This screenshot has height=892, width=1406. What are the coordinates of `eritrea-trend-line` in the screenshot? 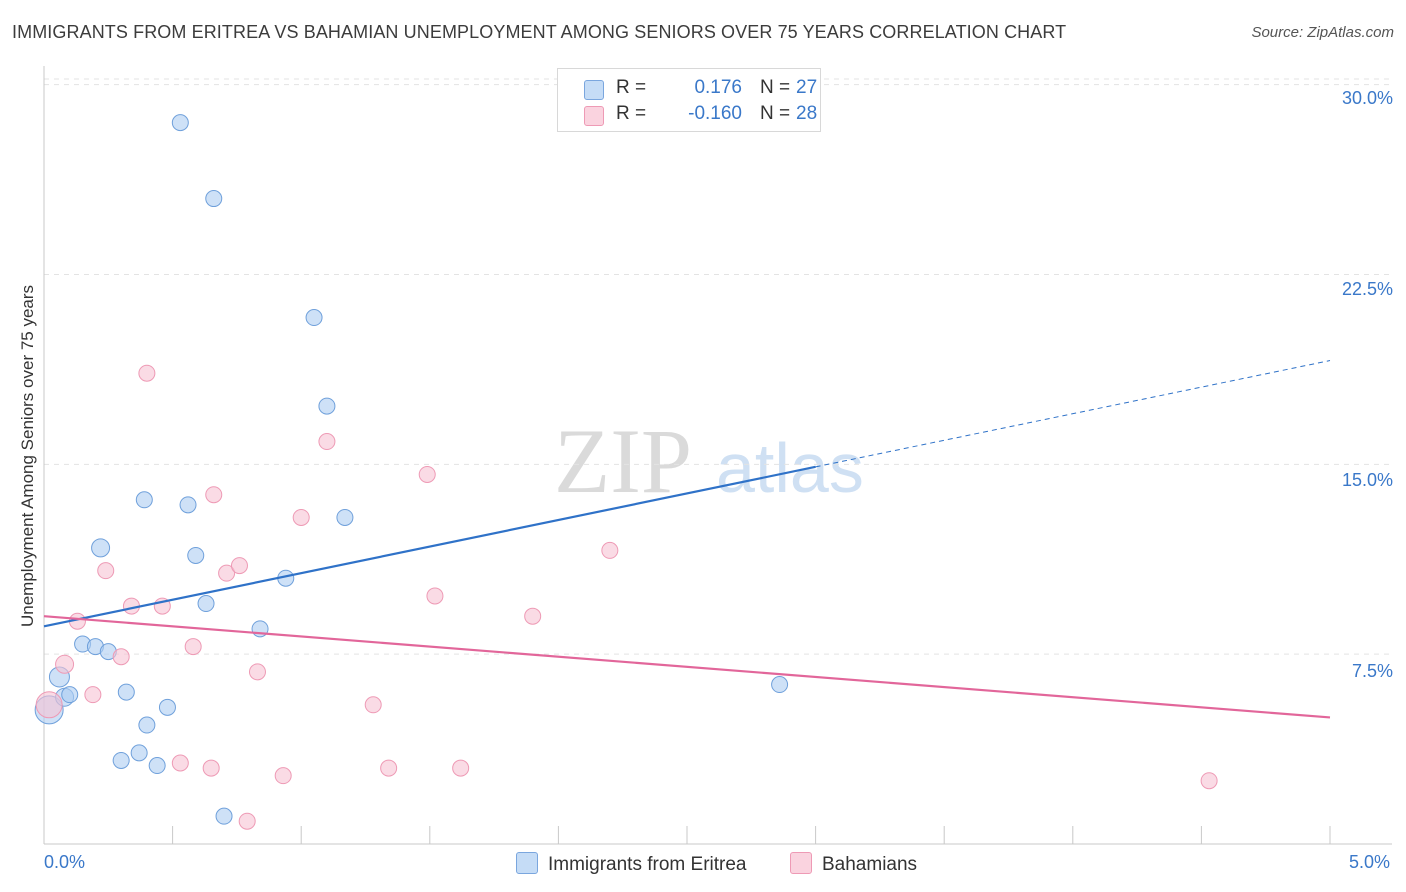 It's located at (429, 546).